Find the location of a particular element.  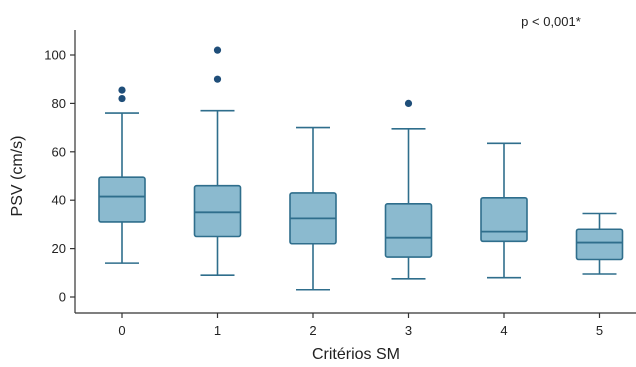

y-axis-title: PSV (cm/s) is located at coordinates (17, 176).